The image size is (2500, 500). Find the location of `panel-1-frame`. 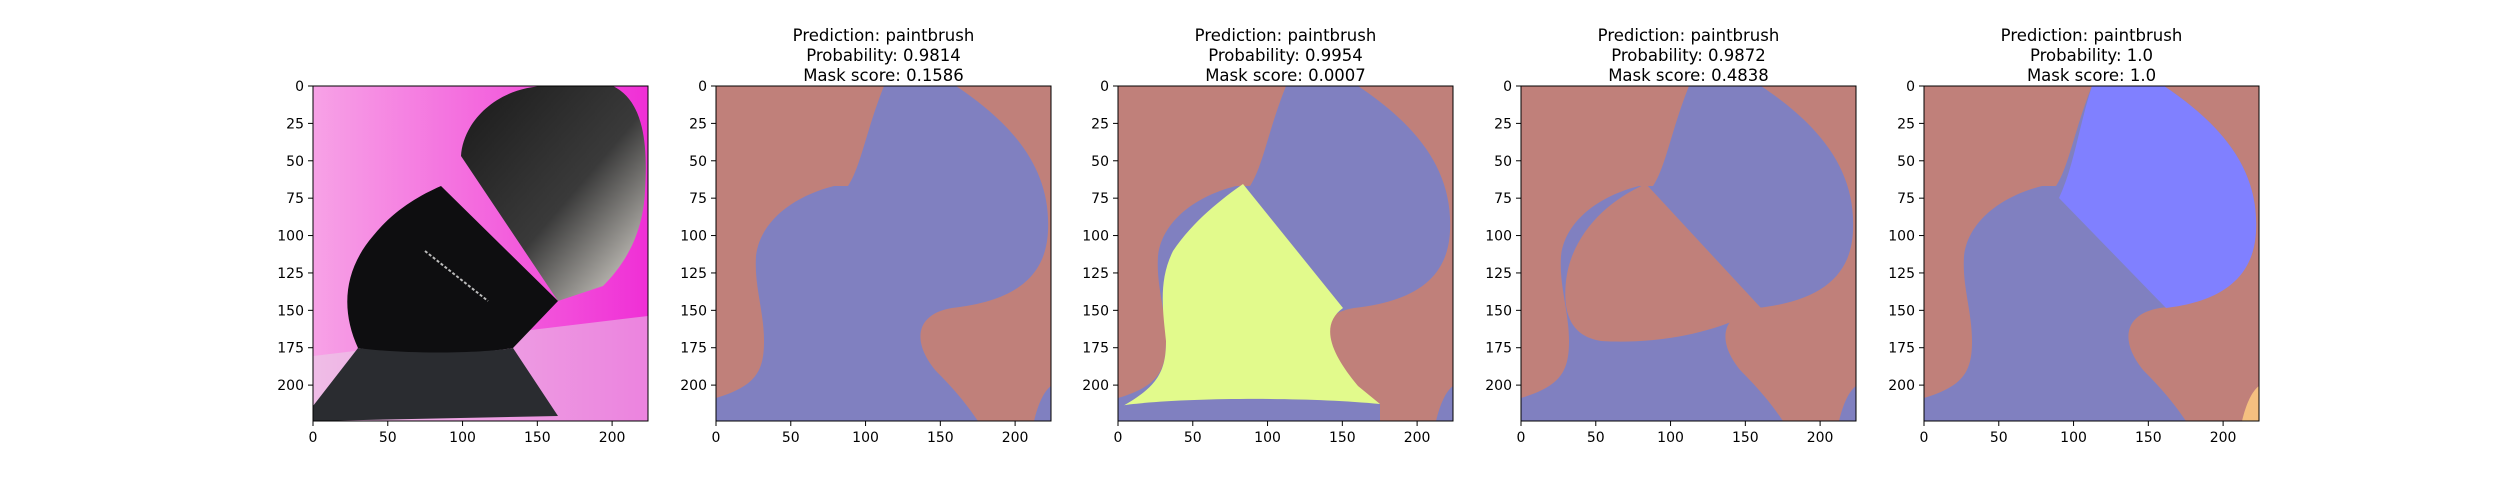

panel-1-frame is located at coordinates (480, 253).